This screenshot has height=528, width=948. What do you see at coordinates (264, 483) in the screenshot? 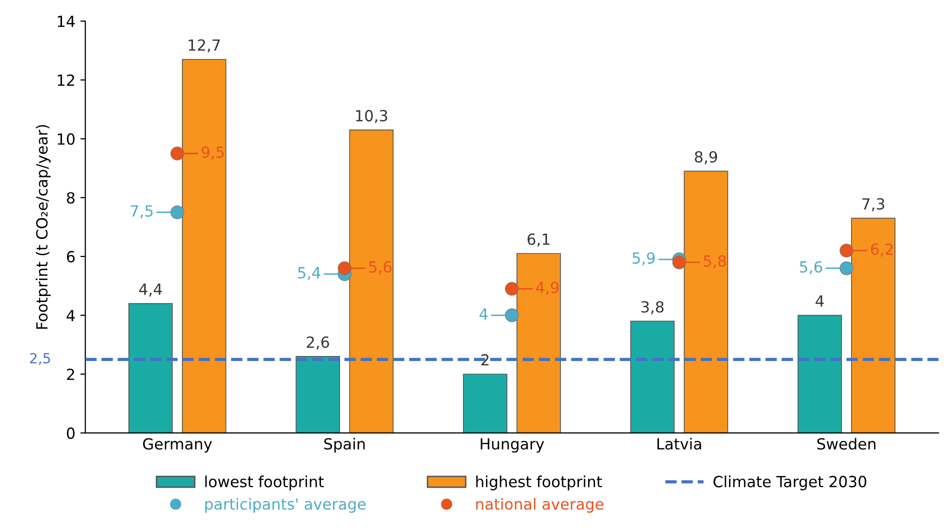
I see `legend-label: lowest footprint` at bounding box center [264, 483].